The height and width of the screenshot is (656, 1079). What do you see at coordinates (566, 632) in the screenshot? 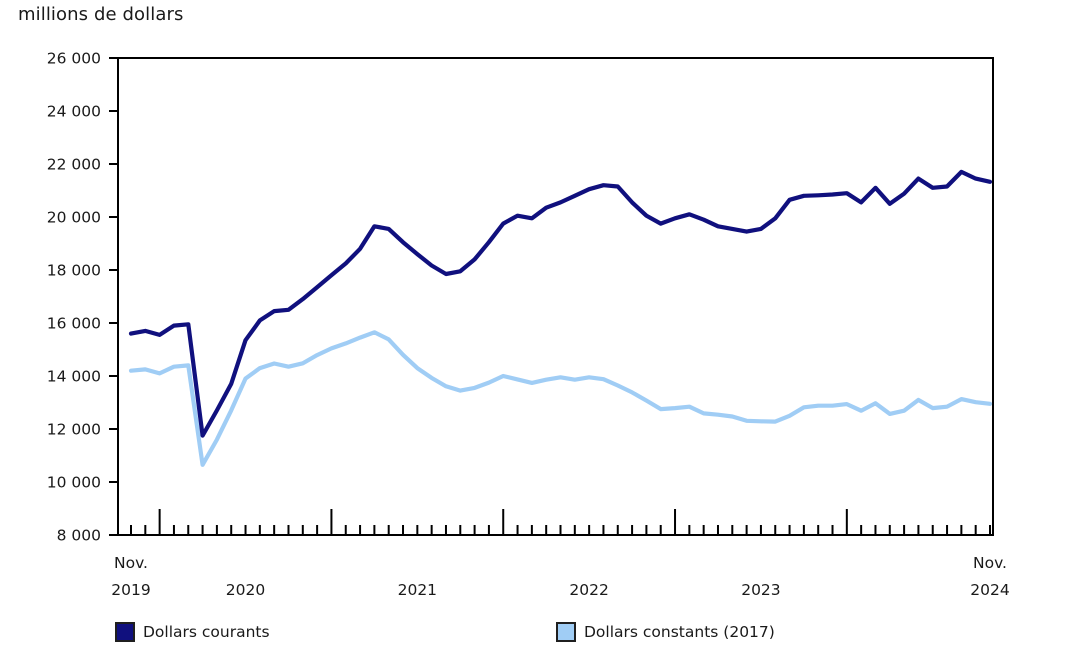
I see `legend-swatch-dollars-constants` at bounding box center [566, 632].